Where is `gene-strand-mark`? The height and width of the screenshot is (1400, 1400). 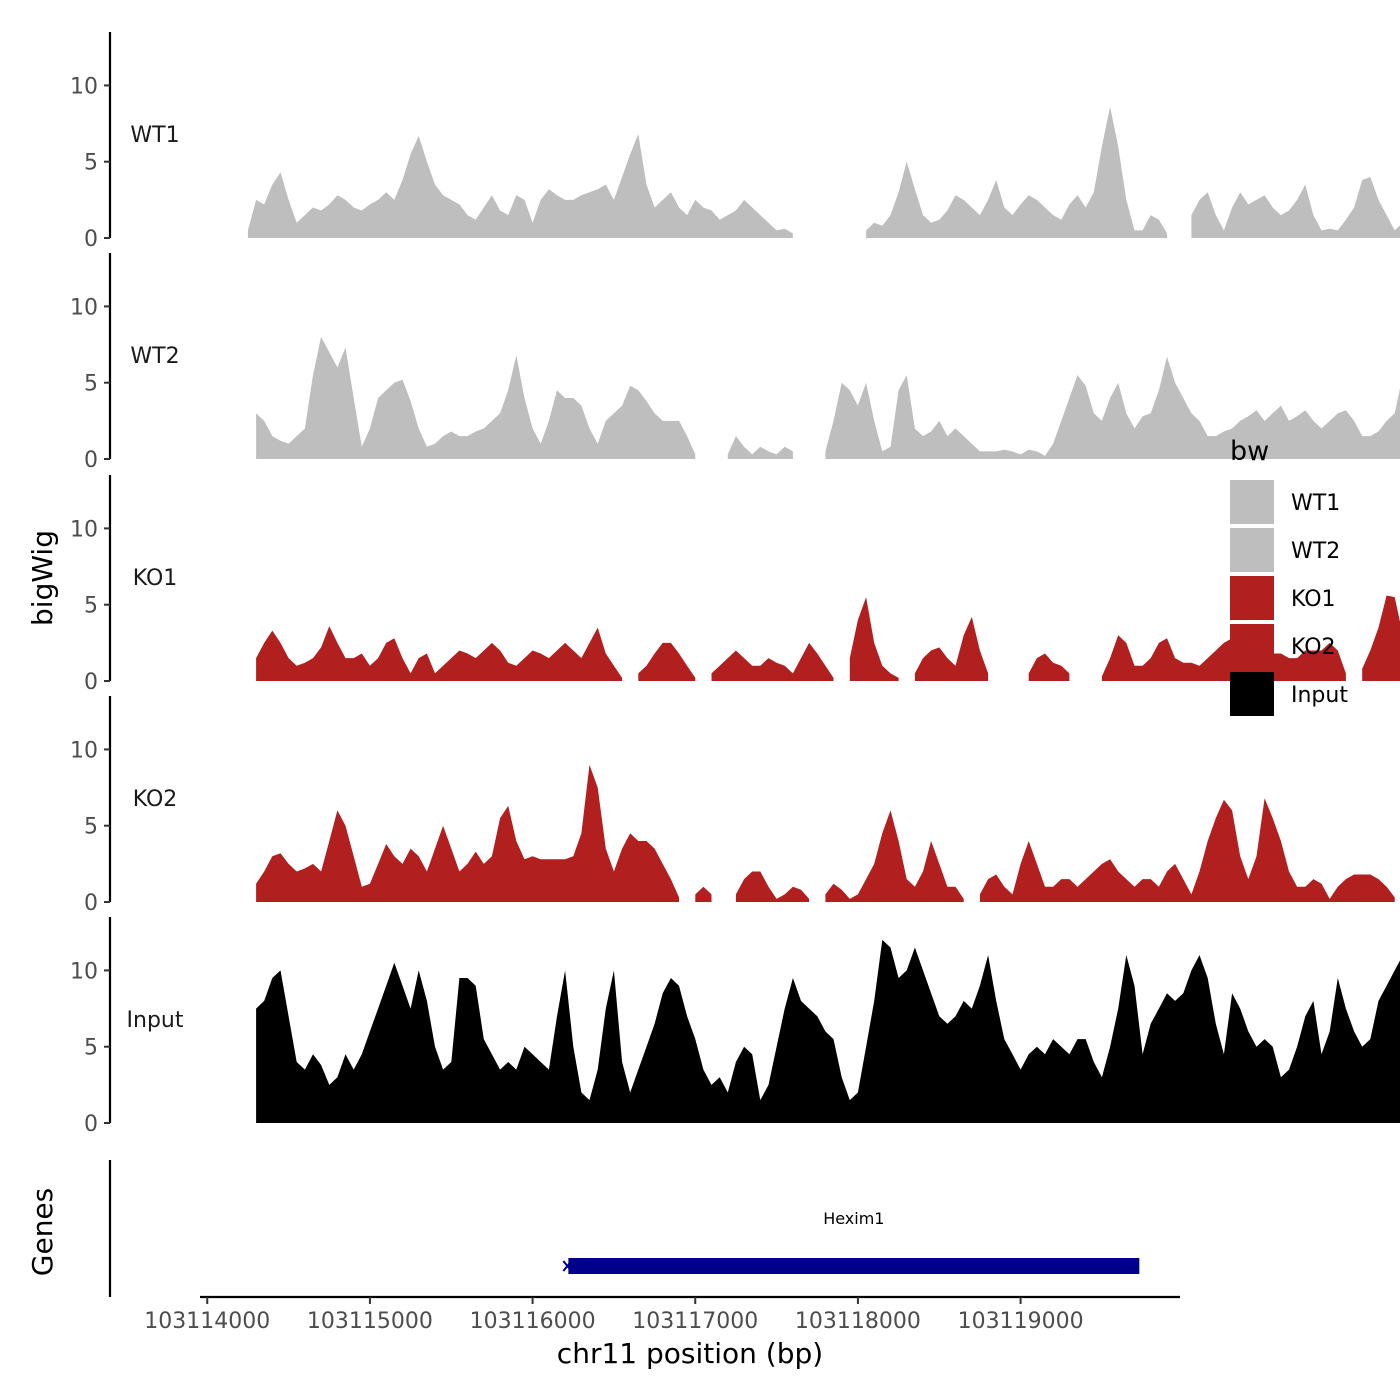
gene-strand-mark is located at coordinates (567, 1266).